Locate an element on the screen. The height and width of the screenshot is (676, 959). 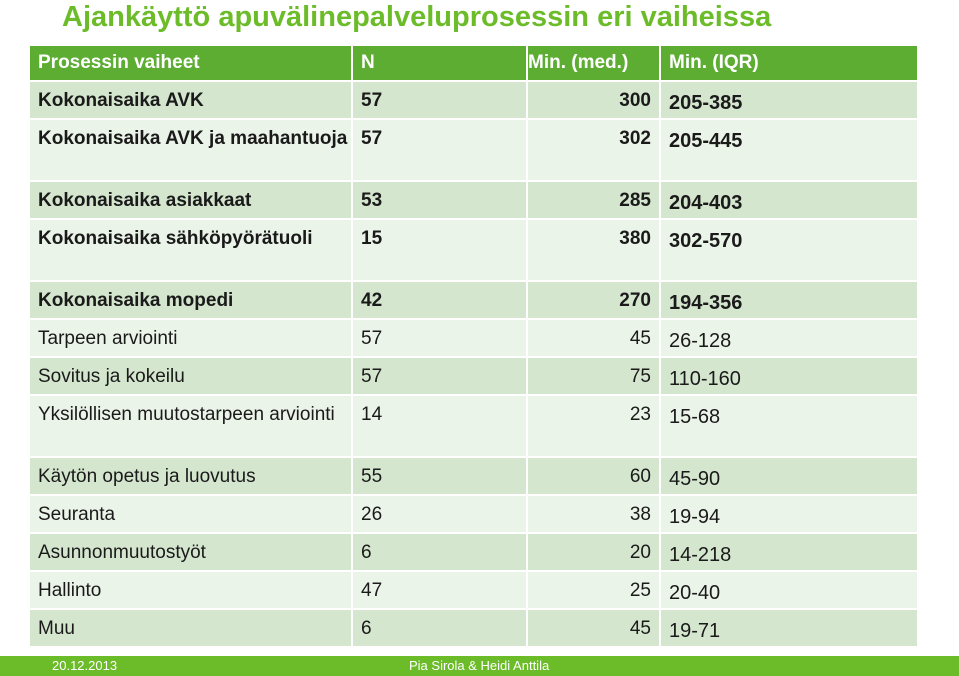
cell-phase: Kokonaisaika AVK ja maahantuoja is located at coordinates (190, 150).